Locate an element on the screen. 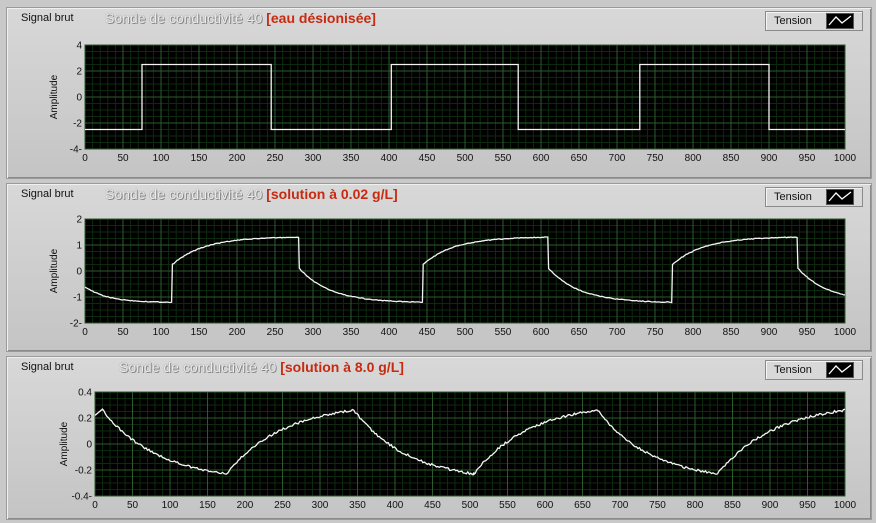 The image size is (876, 523). chart-title: Sonde de conductivité 40 [eau désionisée] is located at coordinates (240, 18).